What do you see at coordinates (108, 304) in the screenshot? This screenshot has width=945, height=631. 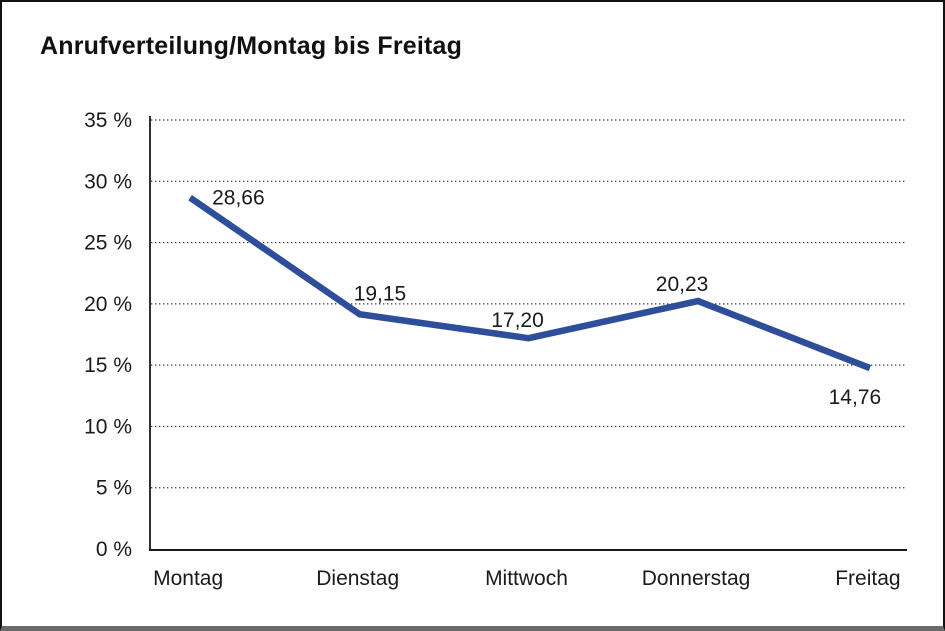 I see `y-tick-label: 20 %` at bounding box center [108, 304].